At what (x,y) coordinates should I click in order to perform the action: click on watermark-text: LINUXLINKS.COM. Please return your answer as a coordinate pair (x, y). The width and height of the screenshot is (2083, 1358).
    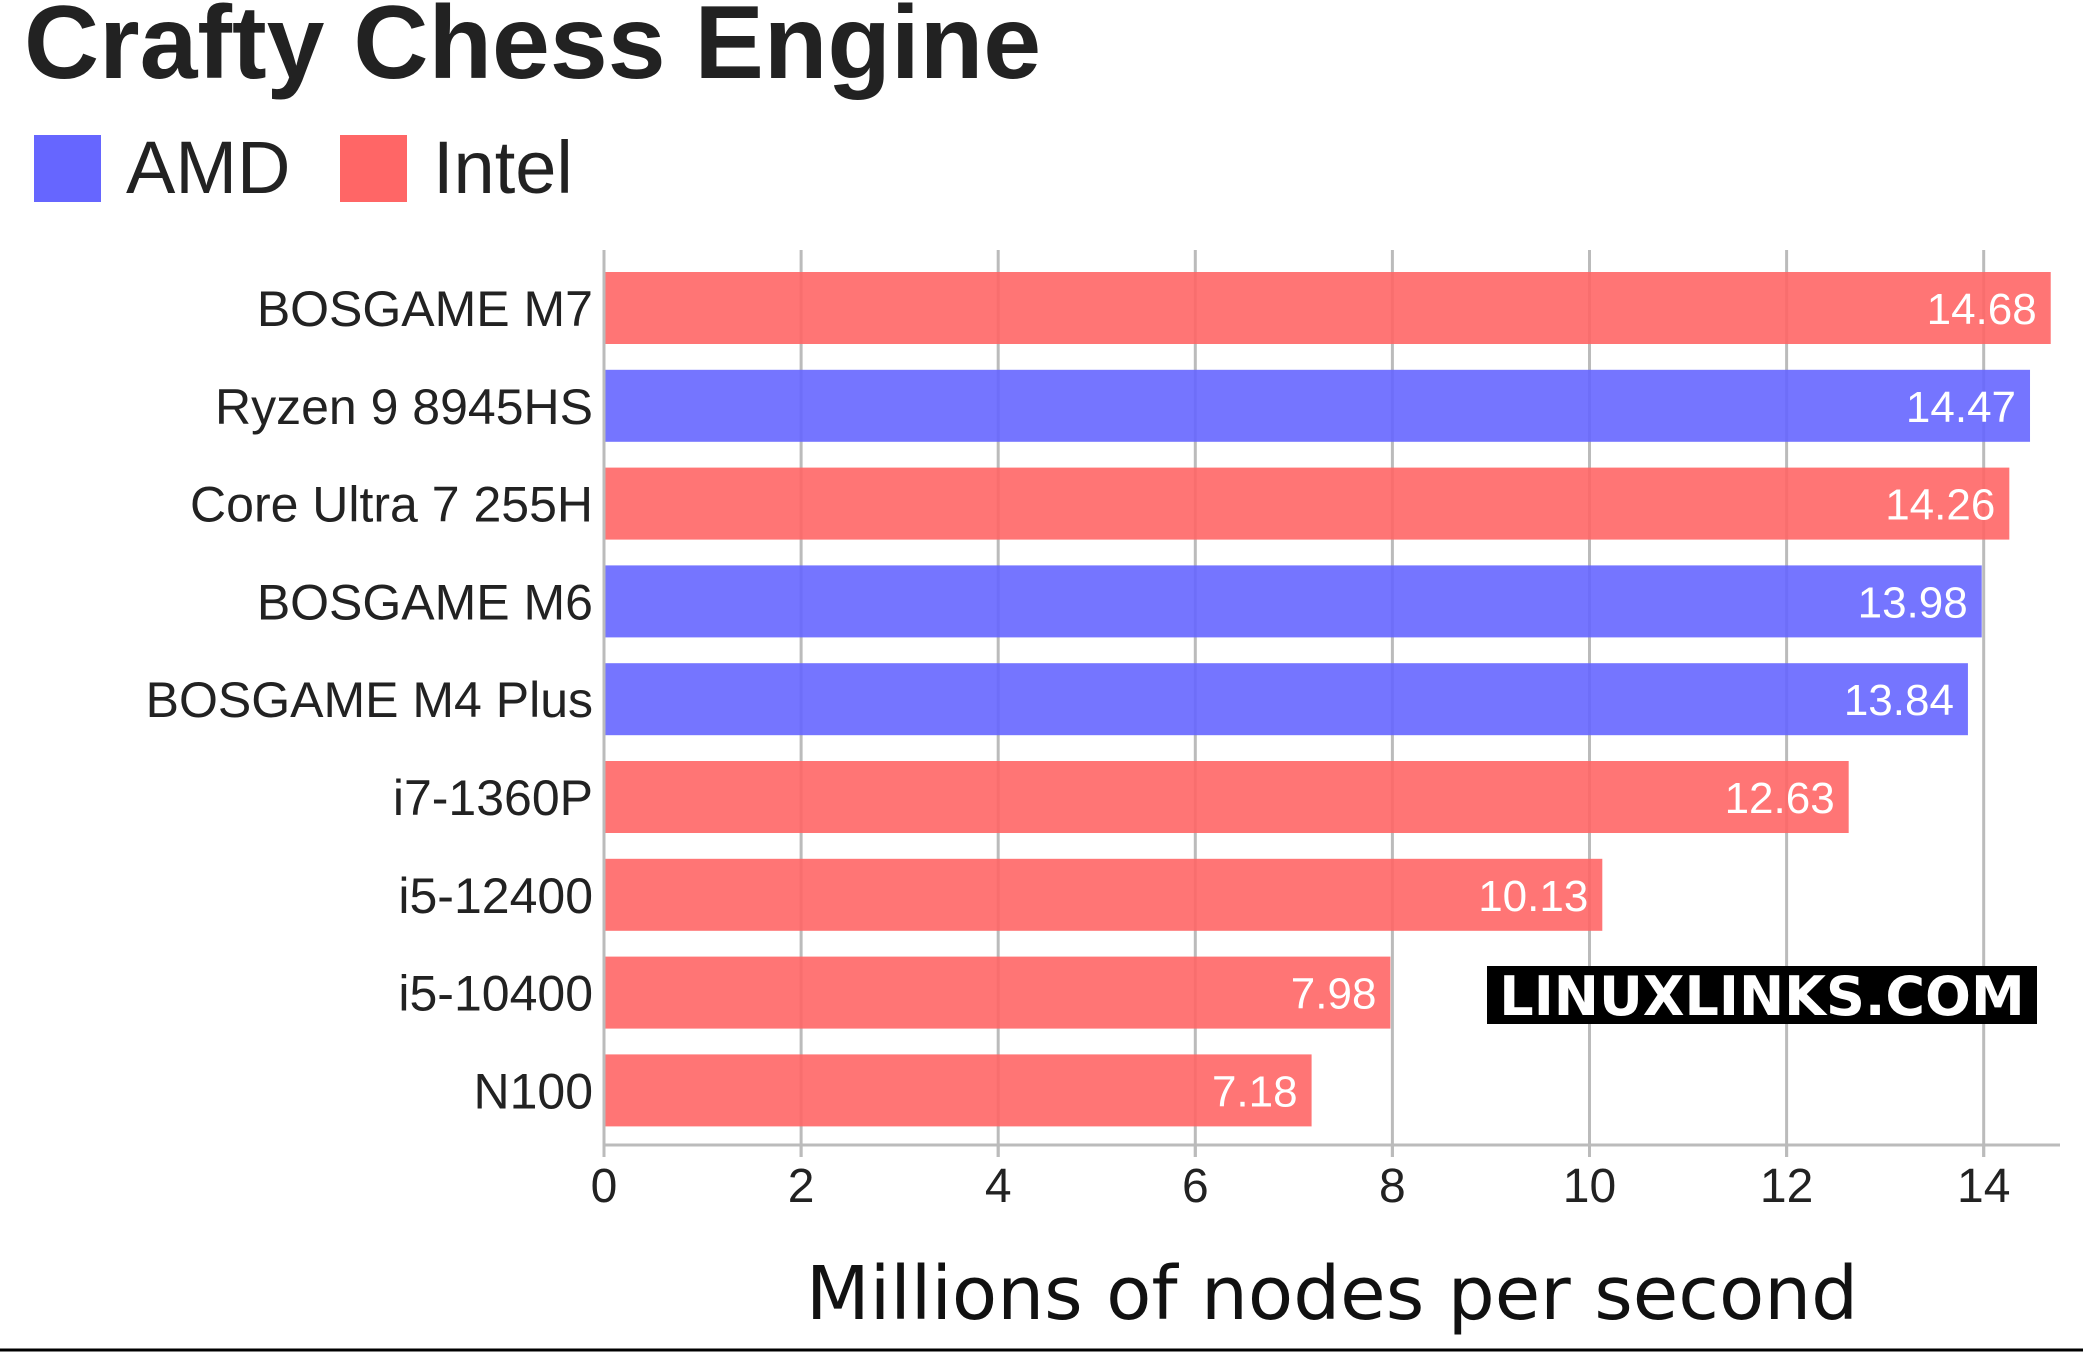
    Looking at the image, I should click on (1761, 996).